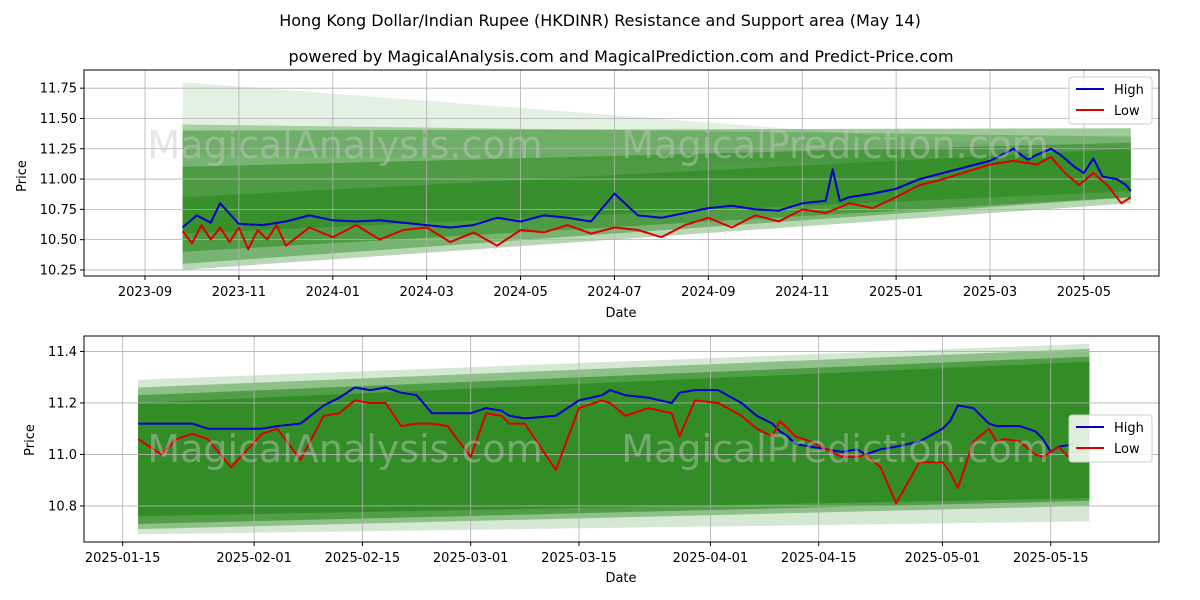  What do you see at coordinates (1051, 558) in the screenshot?
I see `x-tick-label: 2025-05-15` at bounding box center [1051, 558].